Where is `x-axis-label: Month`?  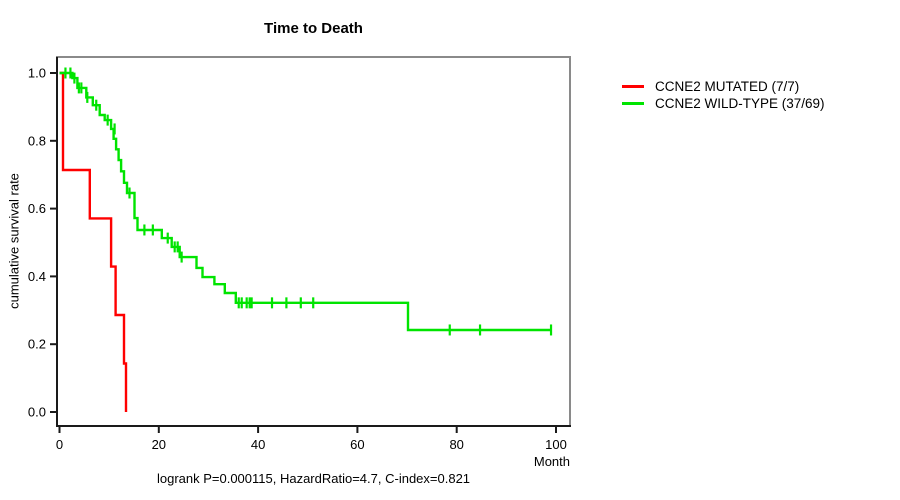 x-axis-label: Month is located at coordinates (551, 461).